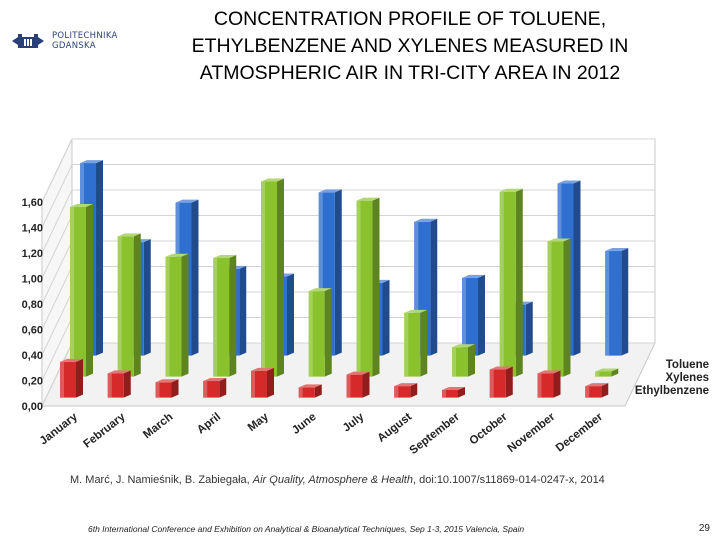  What do you see at coordinates (81, 290) in the screenshot?
I see `bar-xylenes-january` at bounding box center [81, 290].